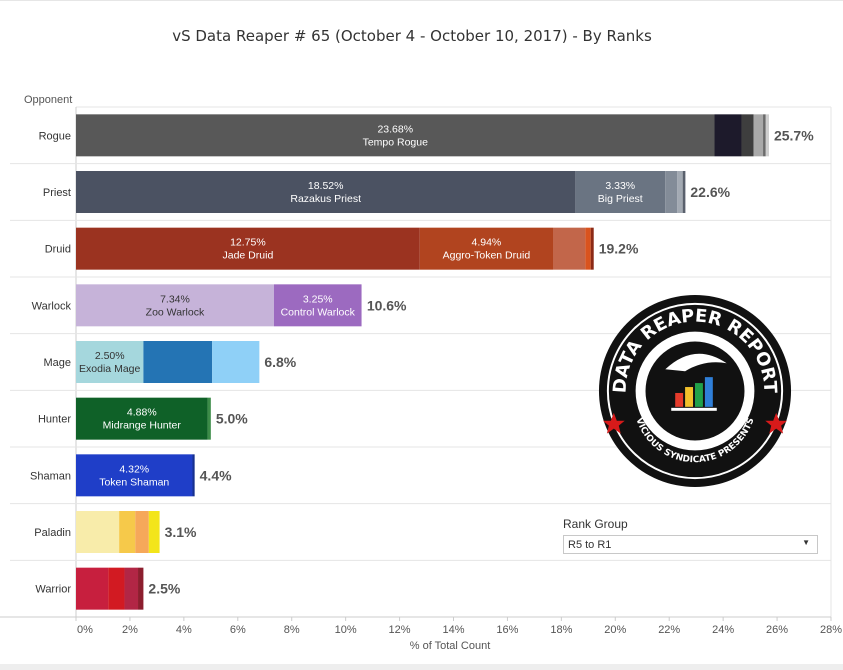  I want to click on x-tick-label: 2%, so click(130, 630).